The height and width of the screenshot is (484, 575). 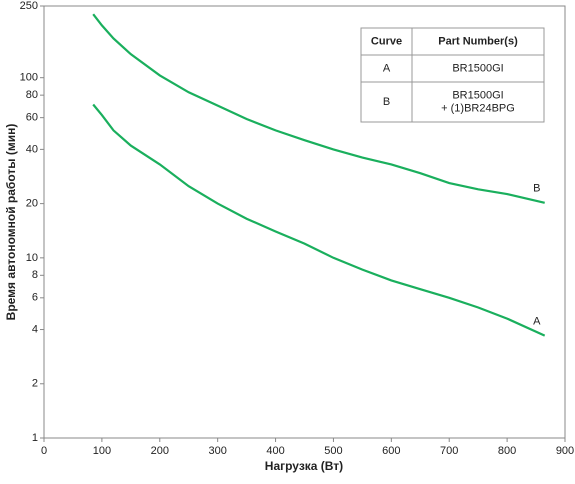 I want to click on y-tick-label: 8, so click(x=35, y=275).